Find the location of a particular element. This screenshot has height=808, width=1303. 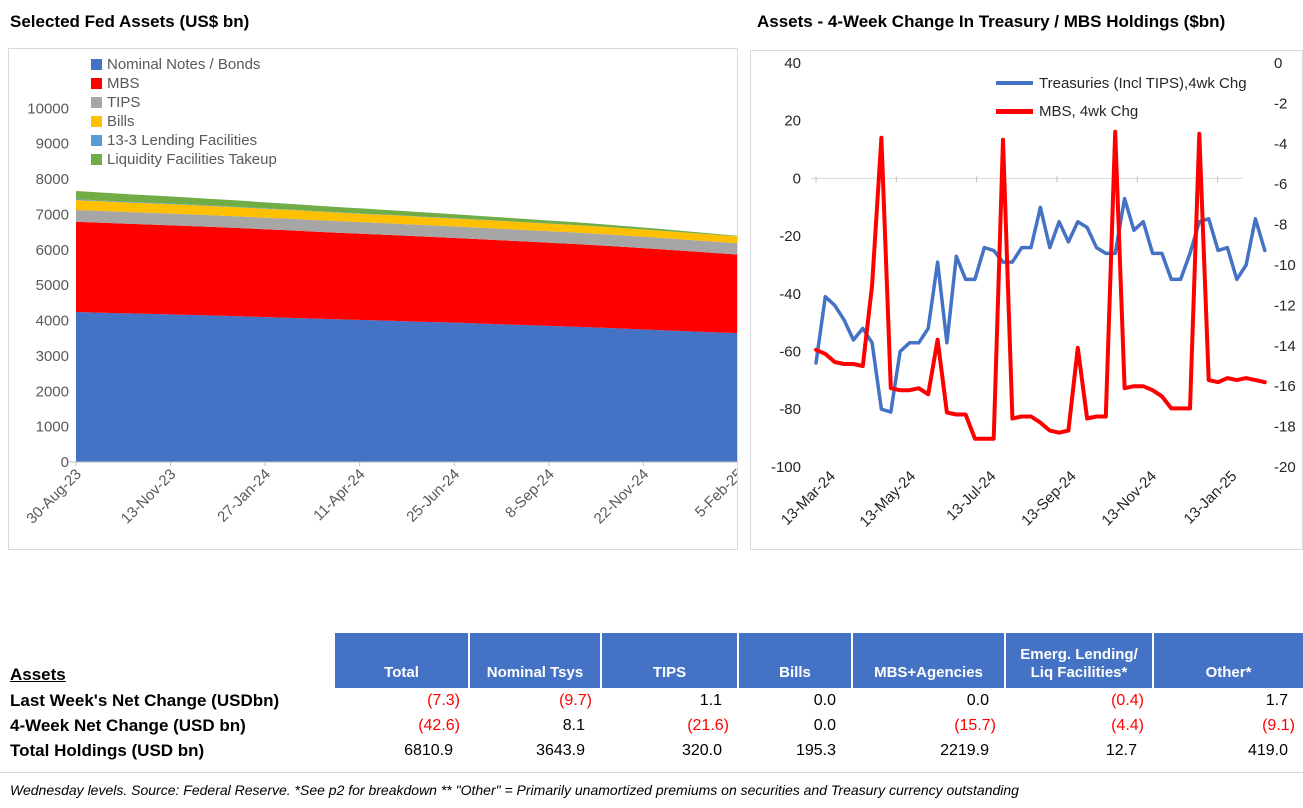

legend-label: Nominal Notes / Bonds is located at coordinates (184, 64).